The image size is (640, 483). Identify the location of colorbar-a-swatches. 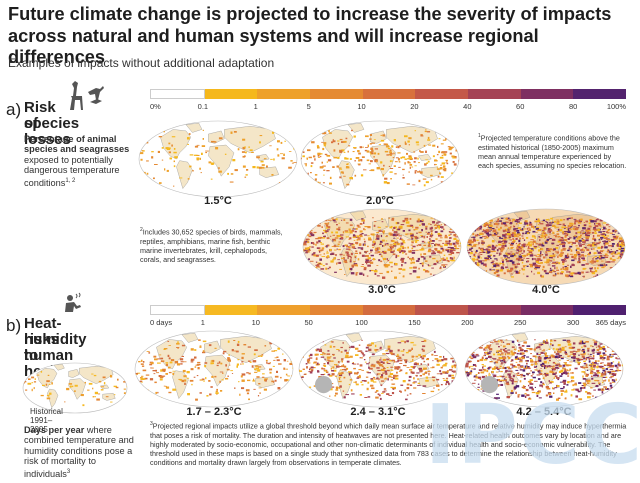
(388, 94).